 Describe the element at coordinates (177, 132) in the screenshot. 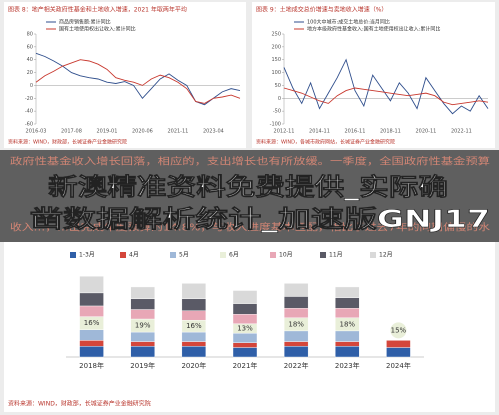

I see `x-tick-label: 2021-11` at that location.